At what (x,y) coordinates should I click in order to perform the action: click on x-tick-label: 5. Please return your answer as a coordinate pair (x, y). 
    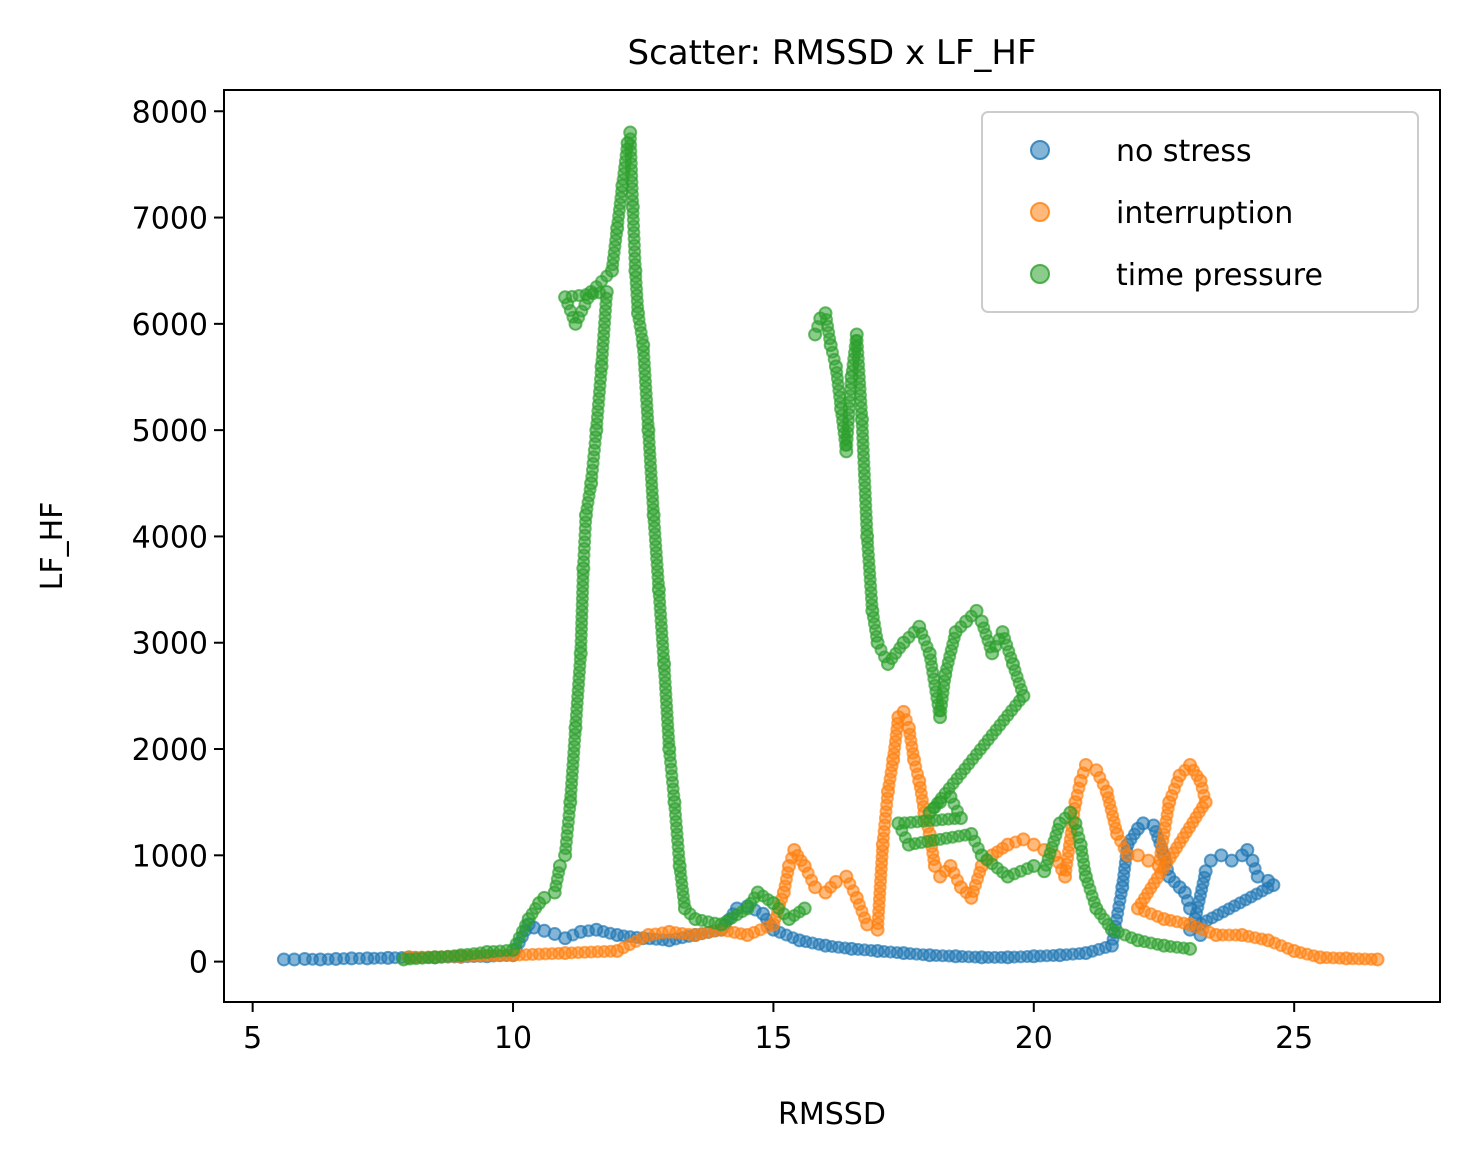
    Looking at the image, I should click on (252, 1038).